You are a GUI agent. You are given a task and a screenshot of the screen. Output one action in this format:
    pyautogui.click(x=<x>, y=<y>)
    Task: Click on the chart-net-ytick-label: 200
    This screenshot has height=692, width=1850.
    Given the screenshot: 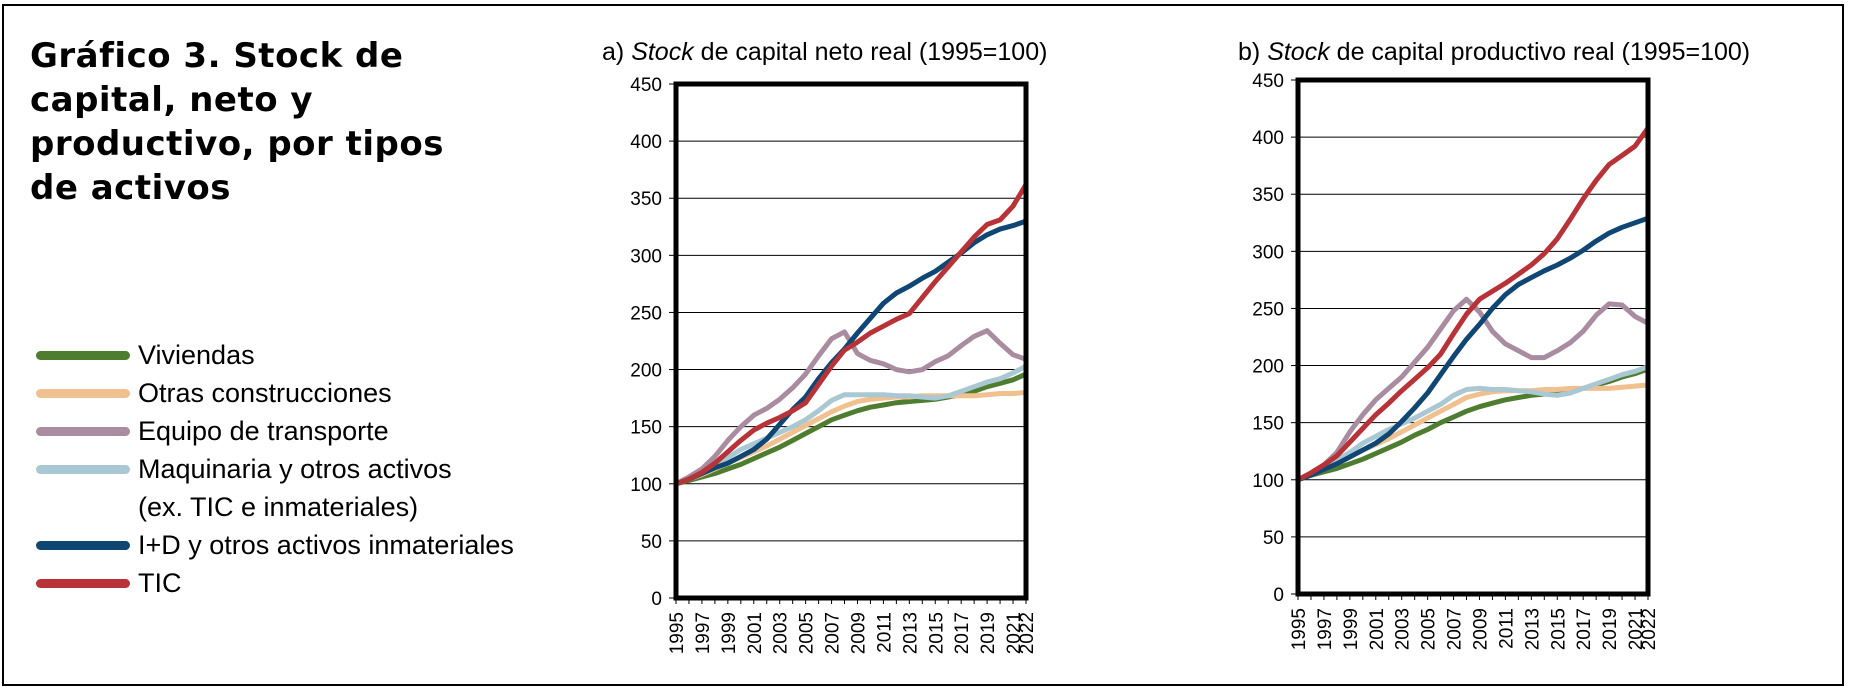 What is the action you would take?
    pyautogui.click(x=646, y=371)
    